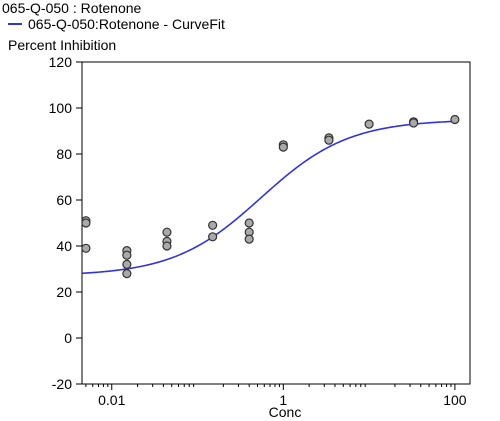 Image resolution: width=500 pixels, height=421 pixels. I want to click on legend-entry-curvefit: 065-Q-050:Rotenone - CurveFit, so click(113, 24).